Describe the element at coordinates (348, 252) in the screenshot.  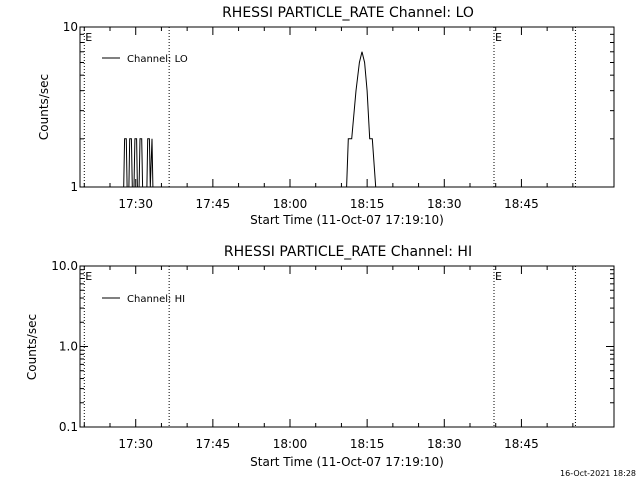
I see `chart-title-hi: RHESSI PARTICLE_RATE Channel: HI` at that location.